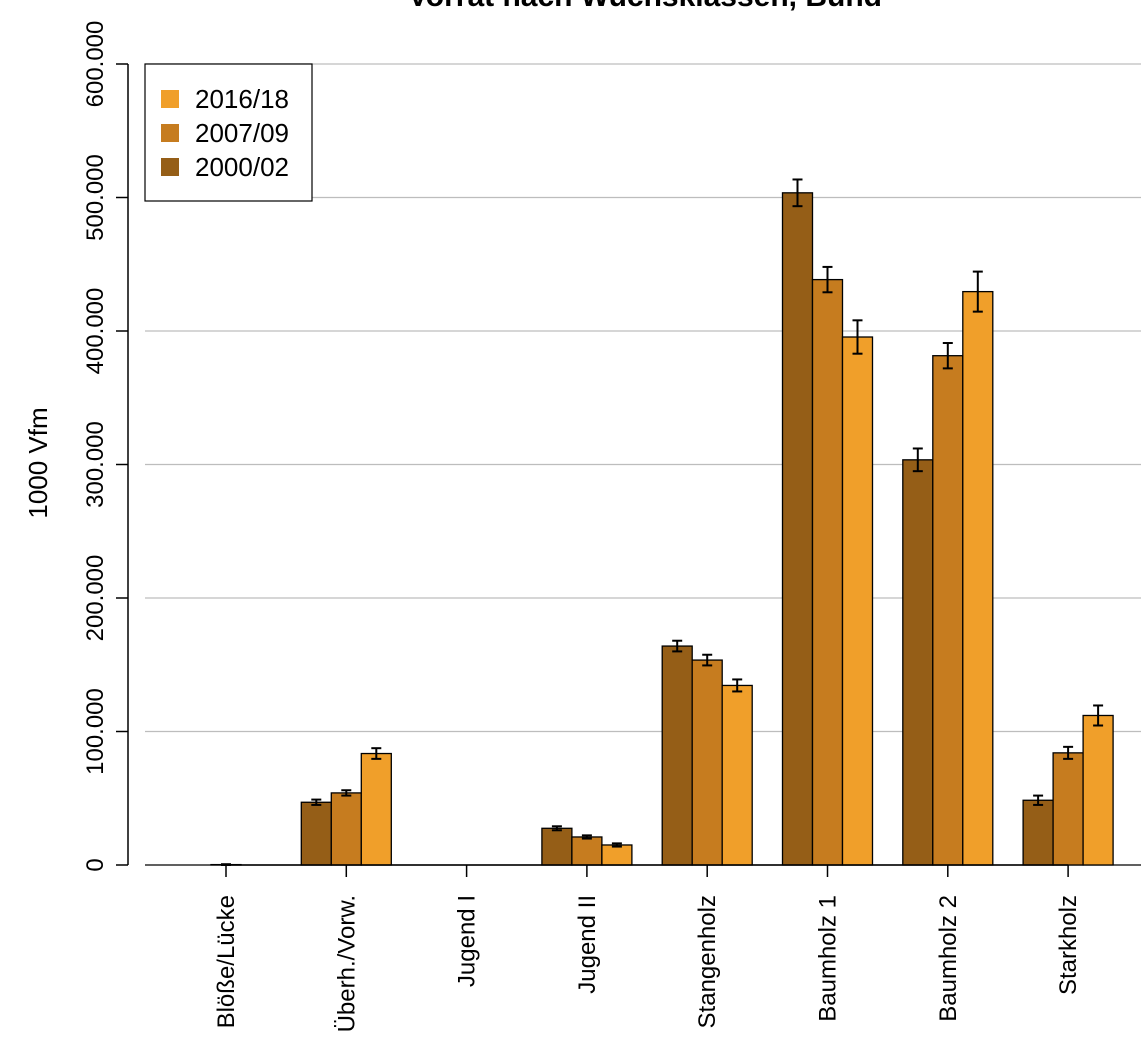  Describe the element at coordinates (242, 99) in the screenshot. I see `legend-label: 2016/18` at that location.